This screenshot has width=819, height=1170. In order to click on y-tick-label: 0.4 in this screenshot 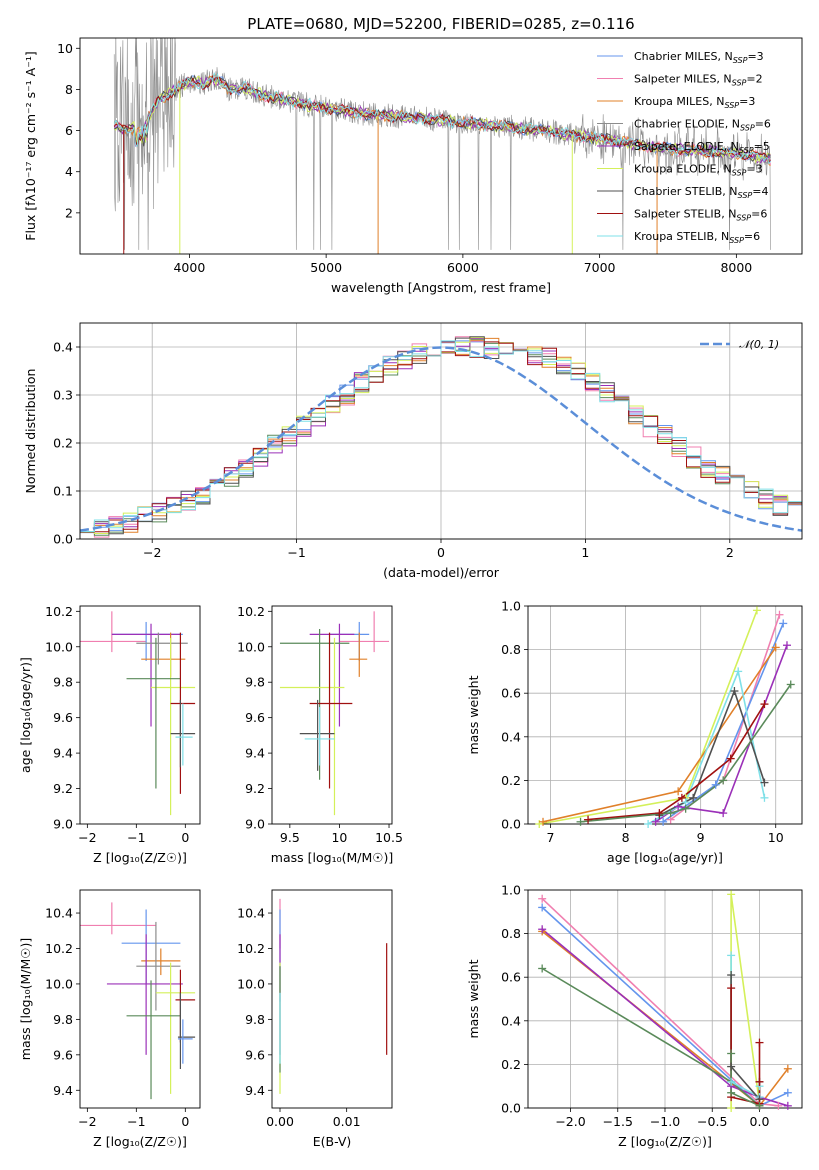, I will do `click(63, 347)`.